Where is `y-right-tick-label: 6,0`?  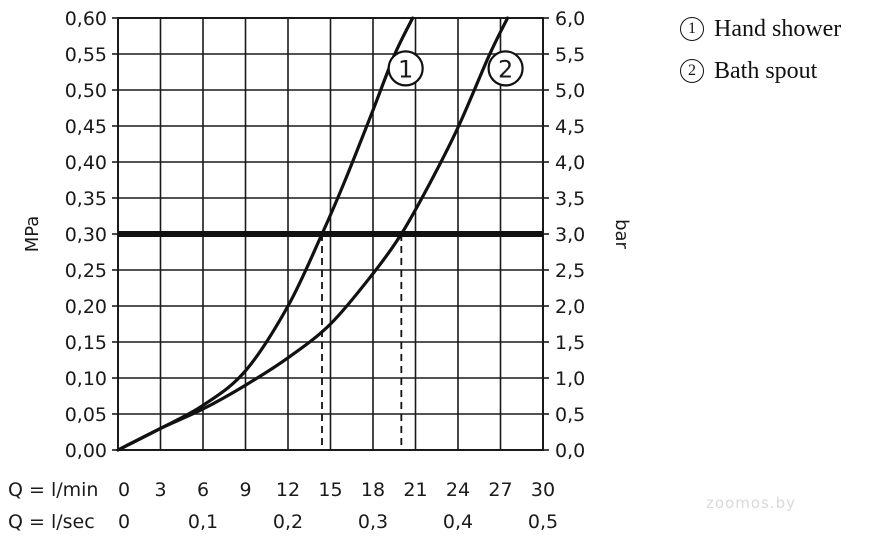
y-right-tick-label: 6,0 is located at coordinates (570, 19).